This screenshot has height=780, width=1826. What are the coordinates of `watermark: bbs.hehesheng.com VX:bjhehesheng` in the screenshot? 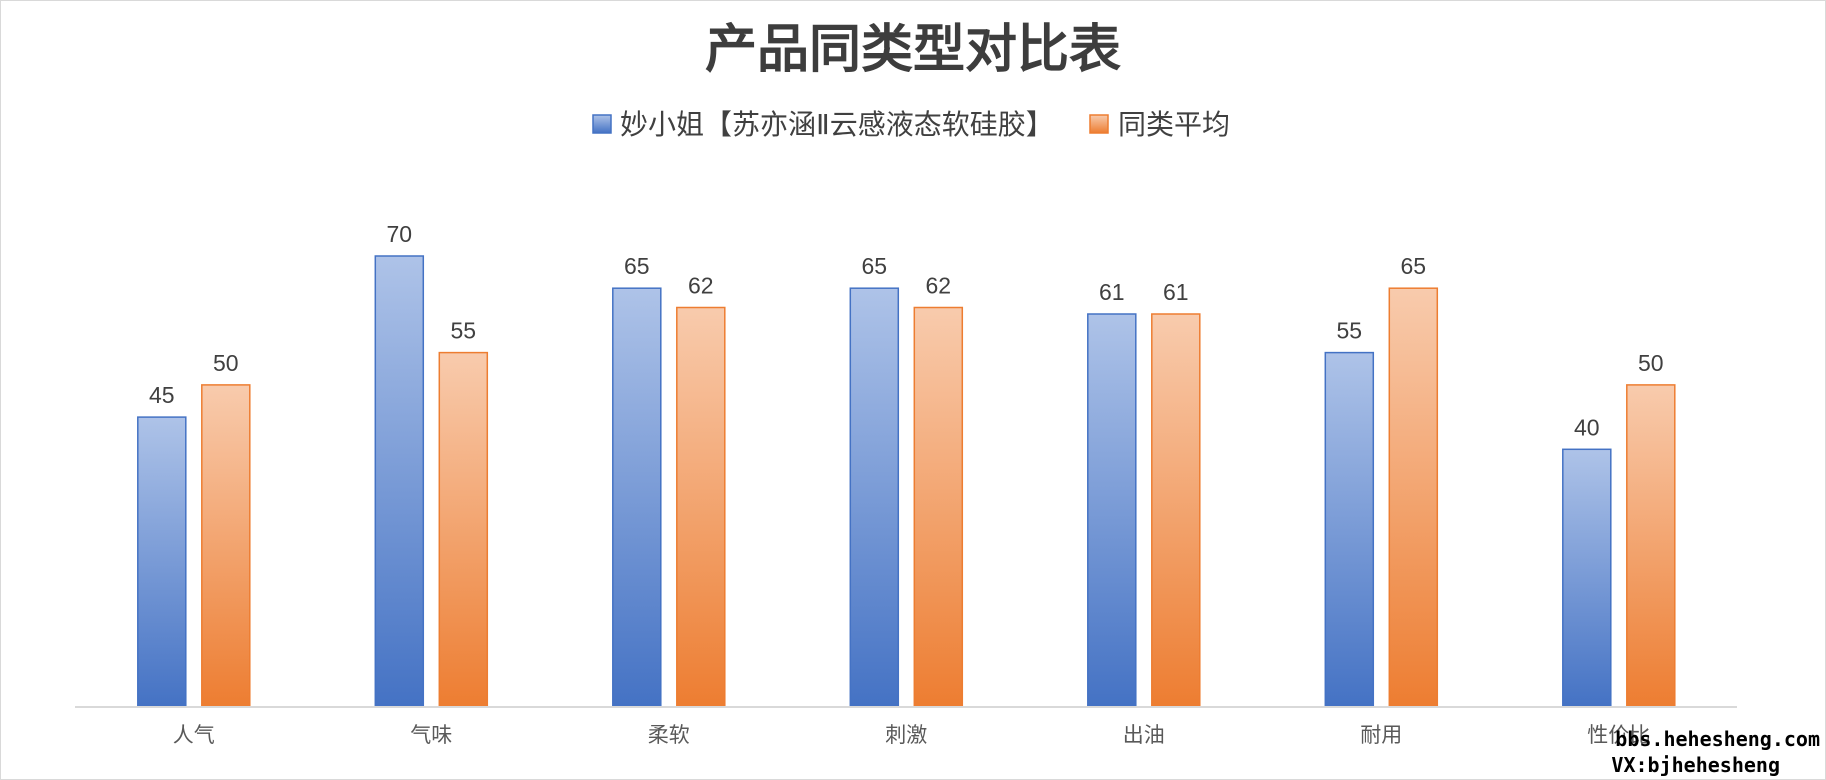 It's located at (1715, 752).